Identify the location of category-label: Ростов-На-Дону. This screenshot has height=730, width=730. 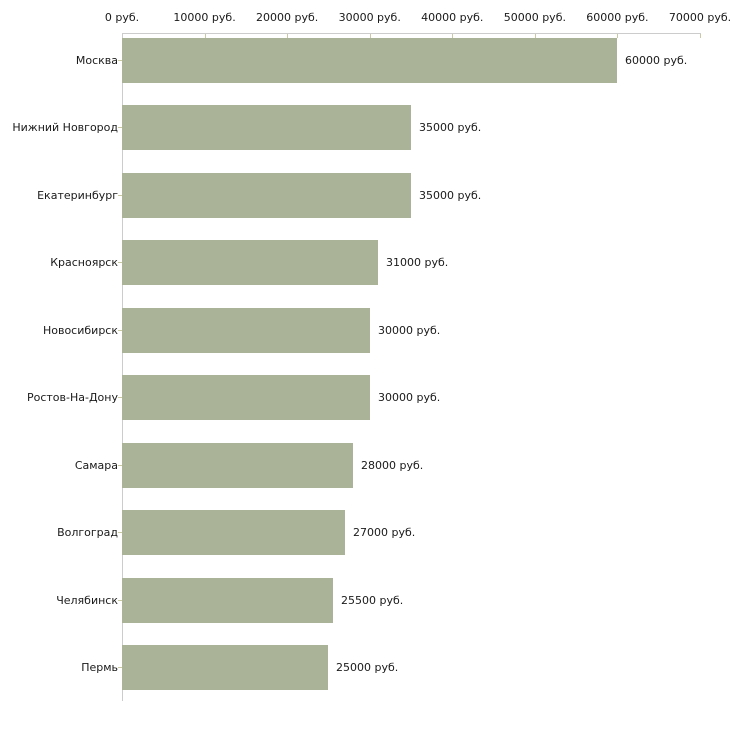
(72, 397).